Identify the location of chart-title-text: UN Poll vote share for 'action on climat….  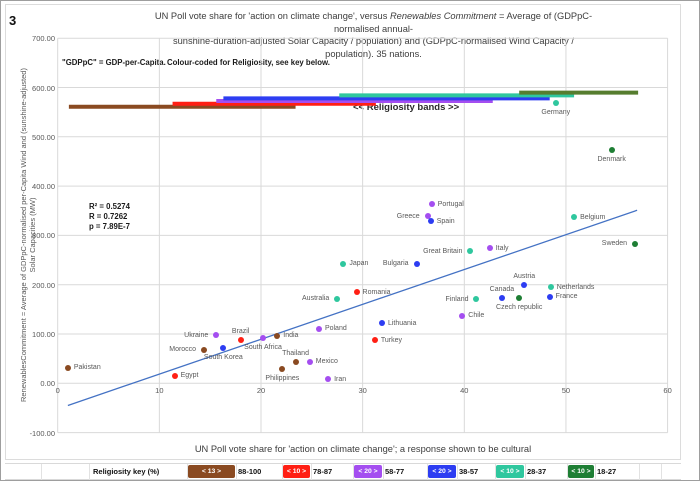
(272, 16).